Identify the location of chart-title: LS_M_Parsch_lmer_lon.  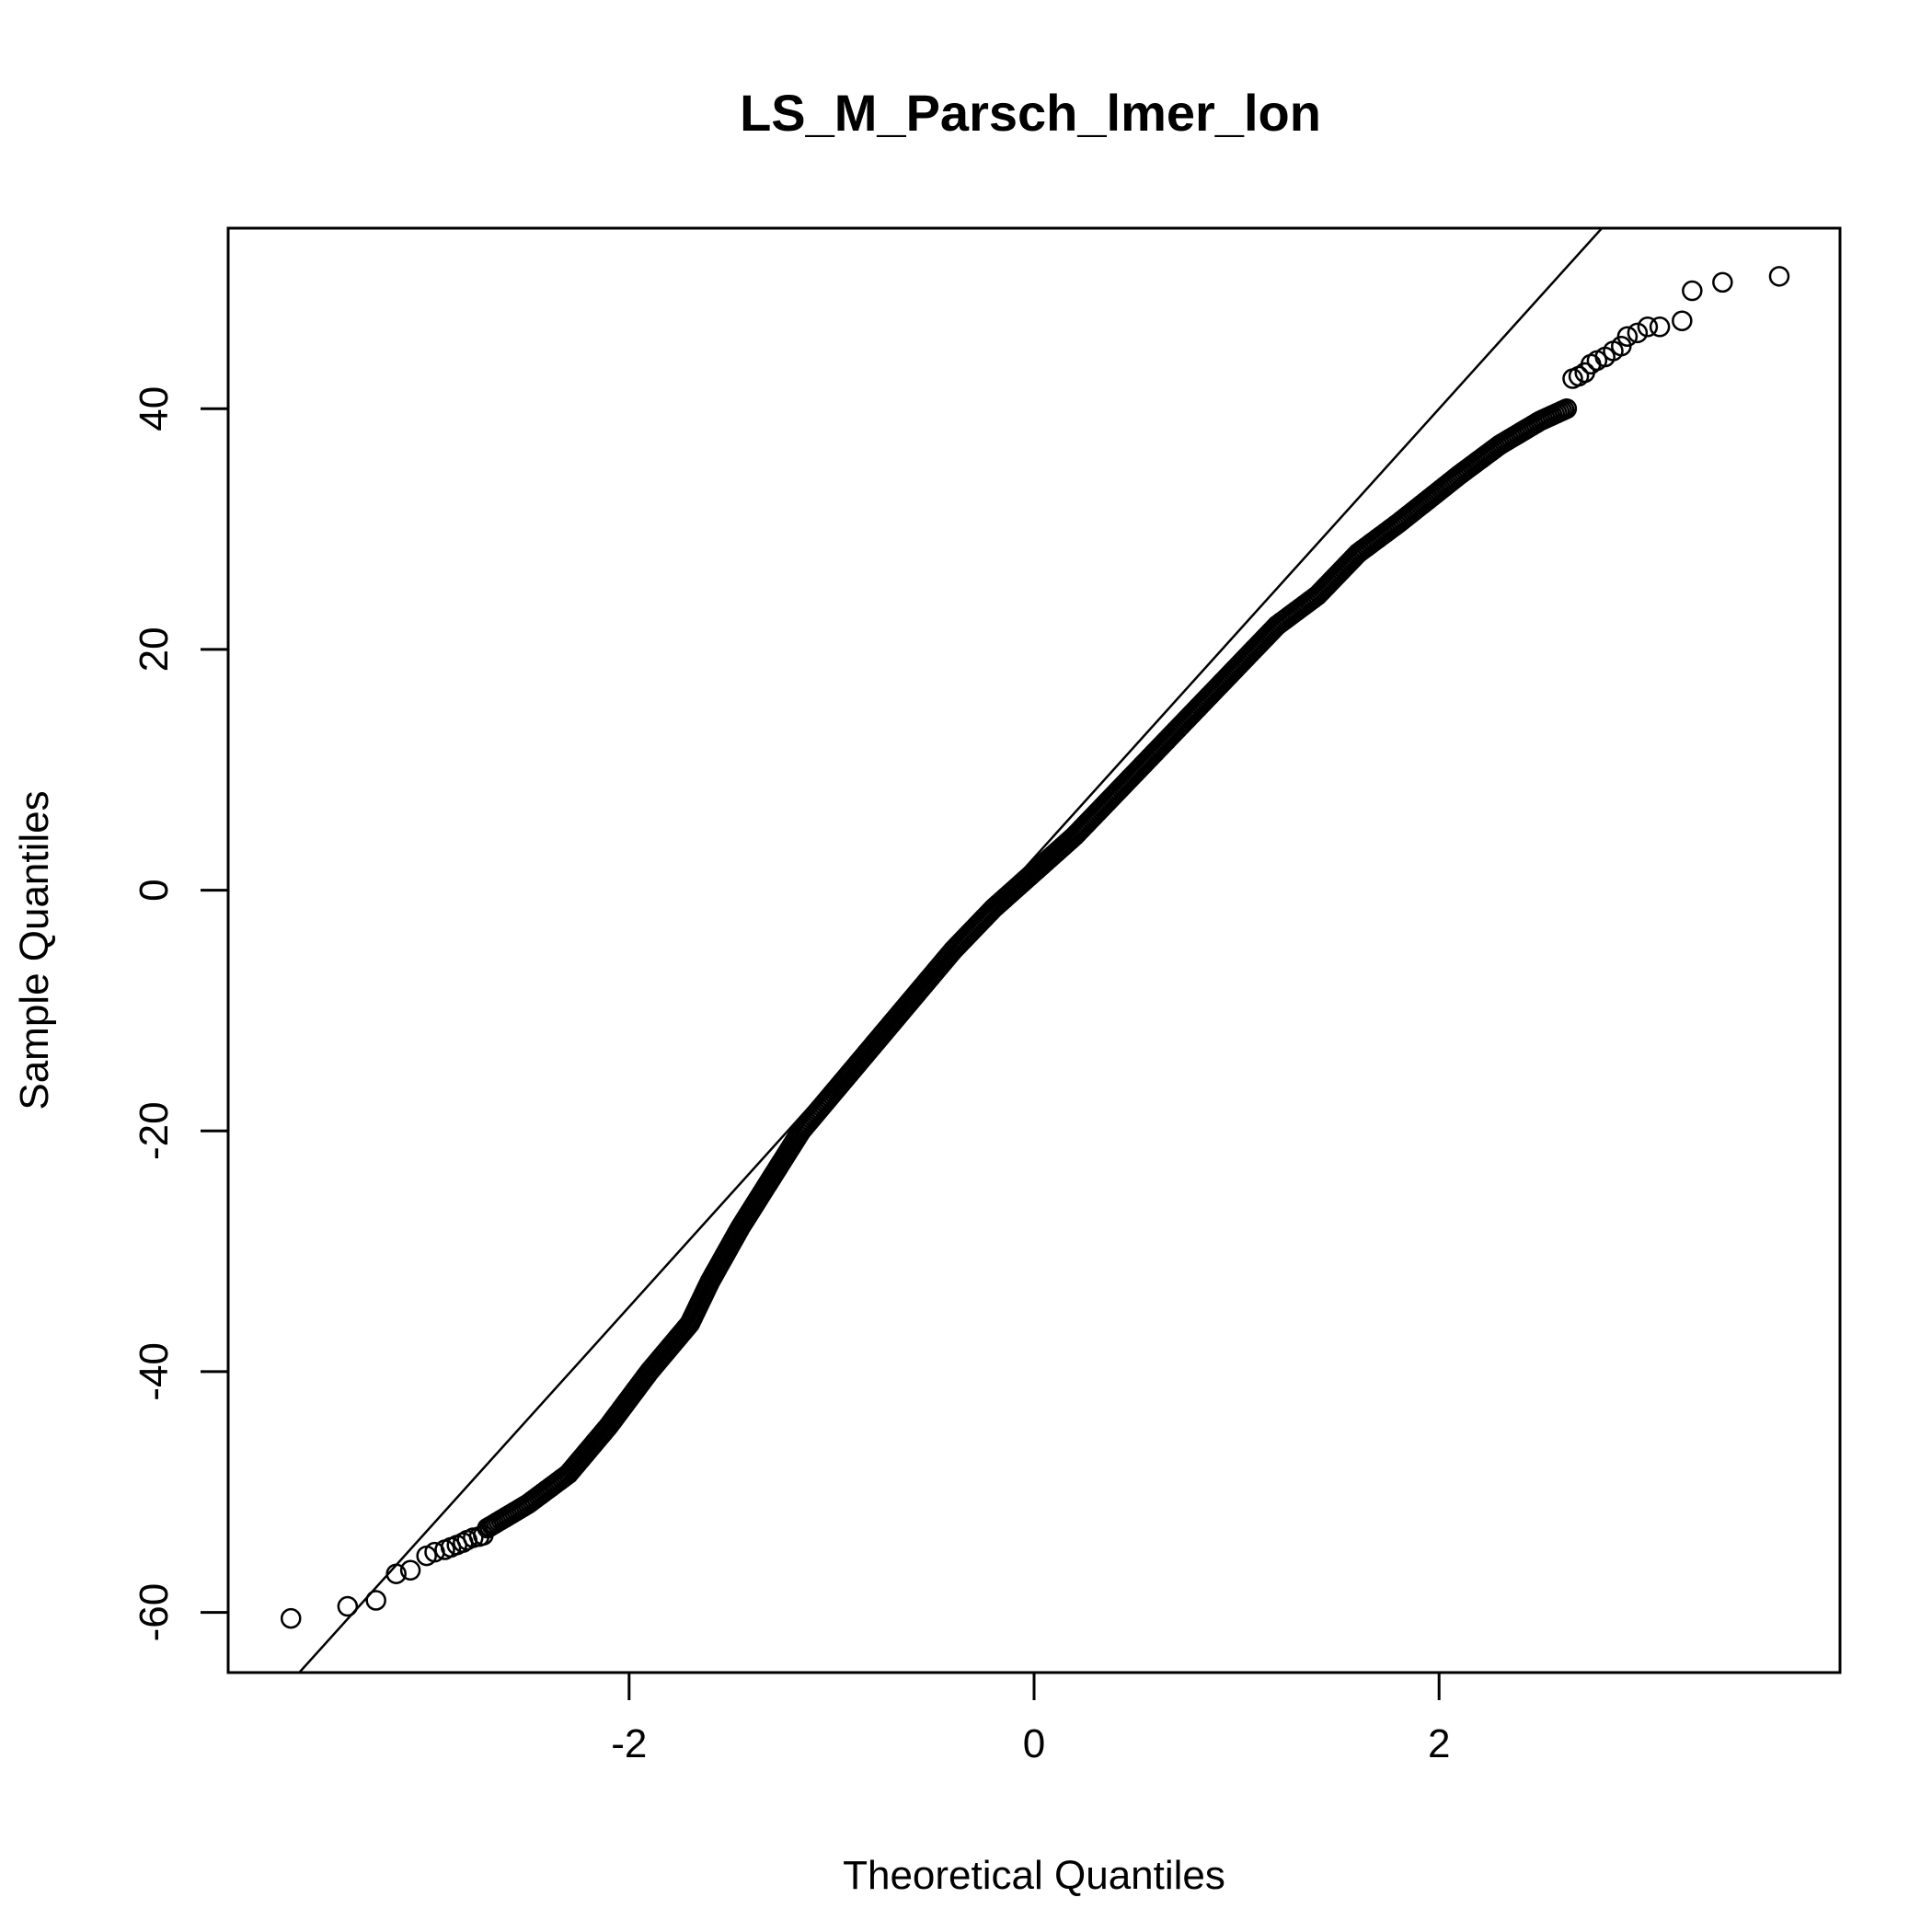
(1030, 113).